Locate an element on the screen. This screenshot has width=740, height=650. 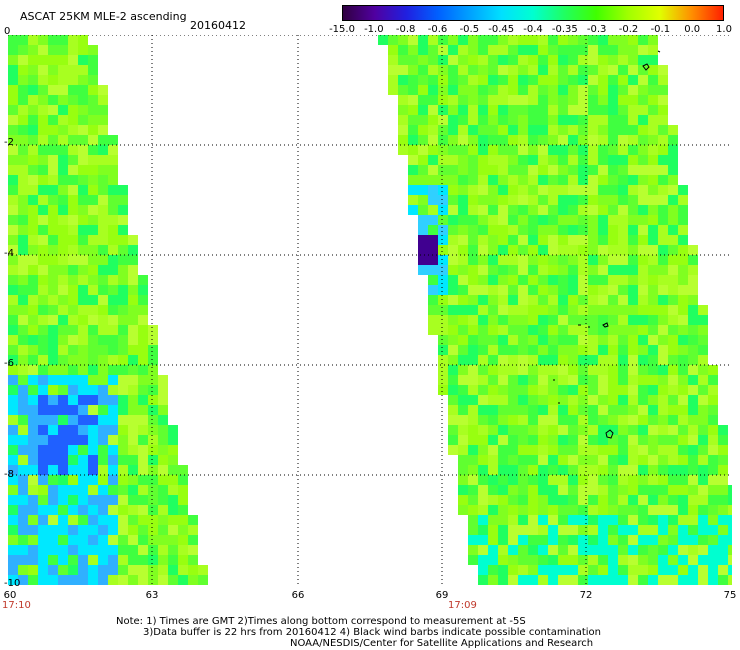
lon-label: 63 is located at coordinates (152, 595).